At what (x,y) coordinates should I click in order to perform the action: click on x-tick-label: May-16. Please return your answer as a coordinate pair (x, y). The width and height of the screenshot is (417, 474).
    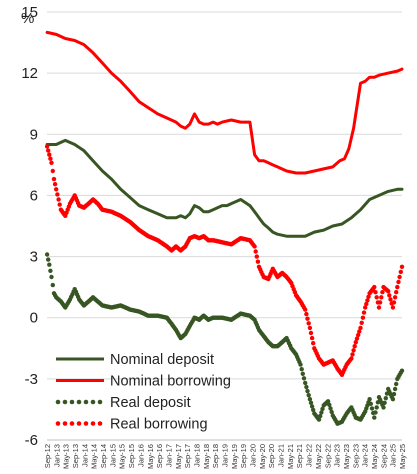
    Looking at the image, I should click on (150, 456).